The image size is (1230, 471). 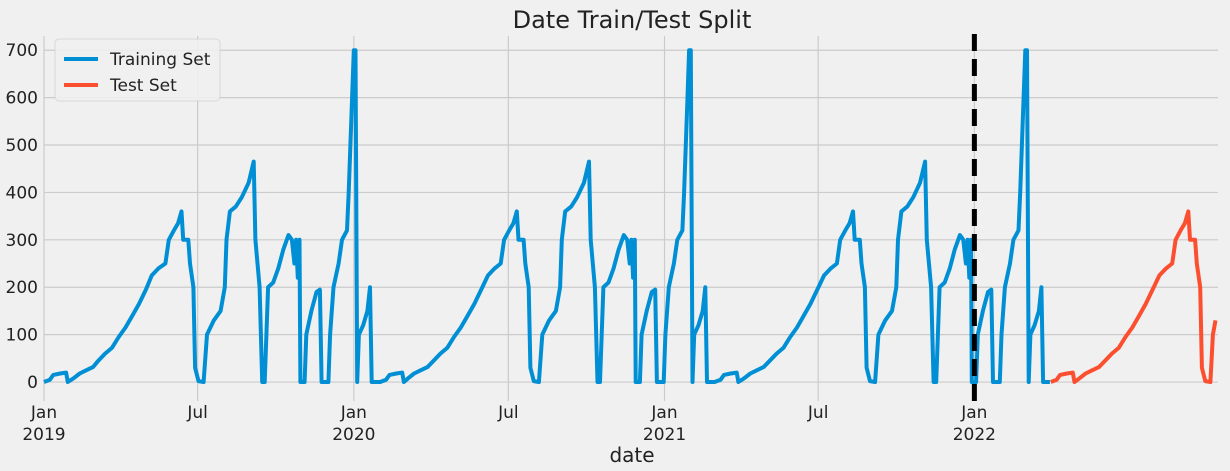 What do you see at coordinates (160, 60) in the screenshot?
I see `legend-label: Training Set` at bounding box center [160, 60].